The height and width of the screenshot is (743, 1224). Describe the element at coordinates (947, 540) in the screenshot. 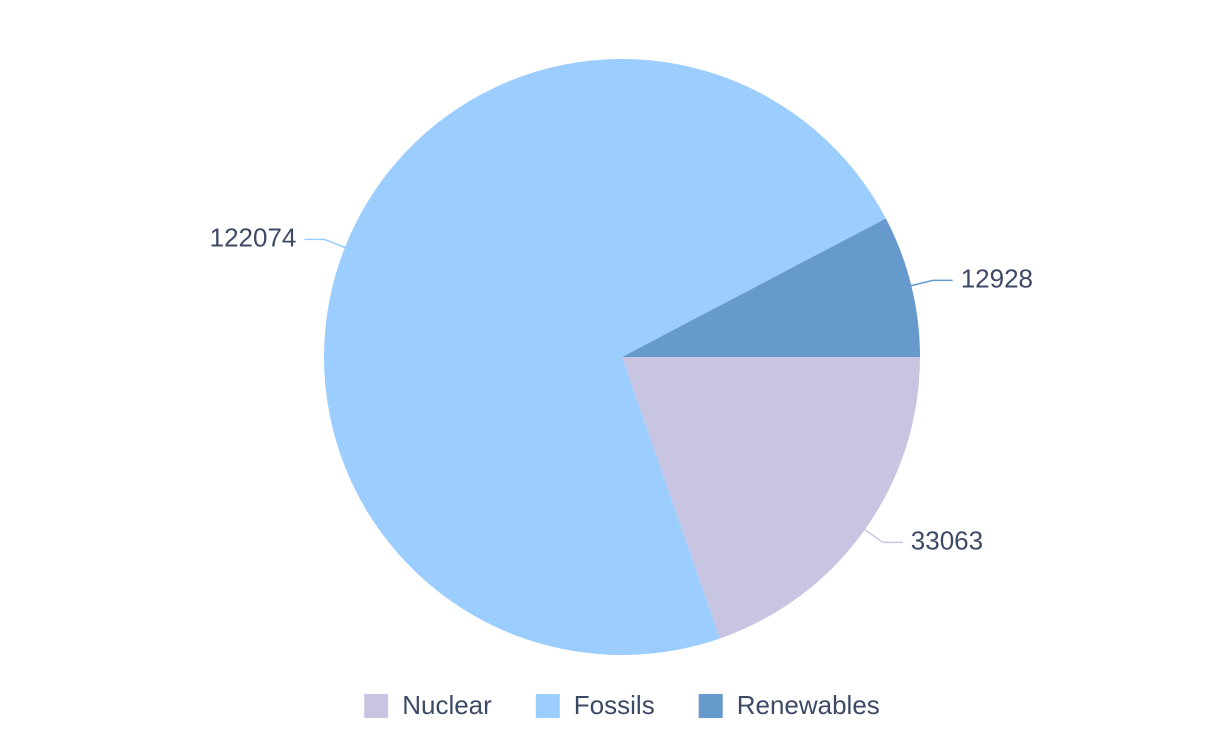

I see `data-label: 33063` at that location.